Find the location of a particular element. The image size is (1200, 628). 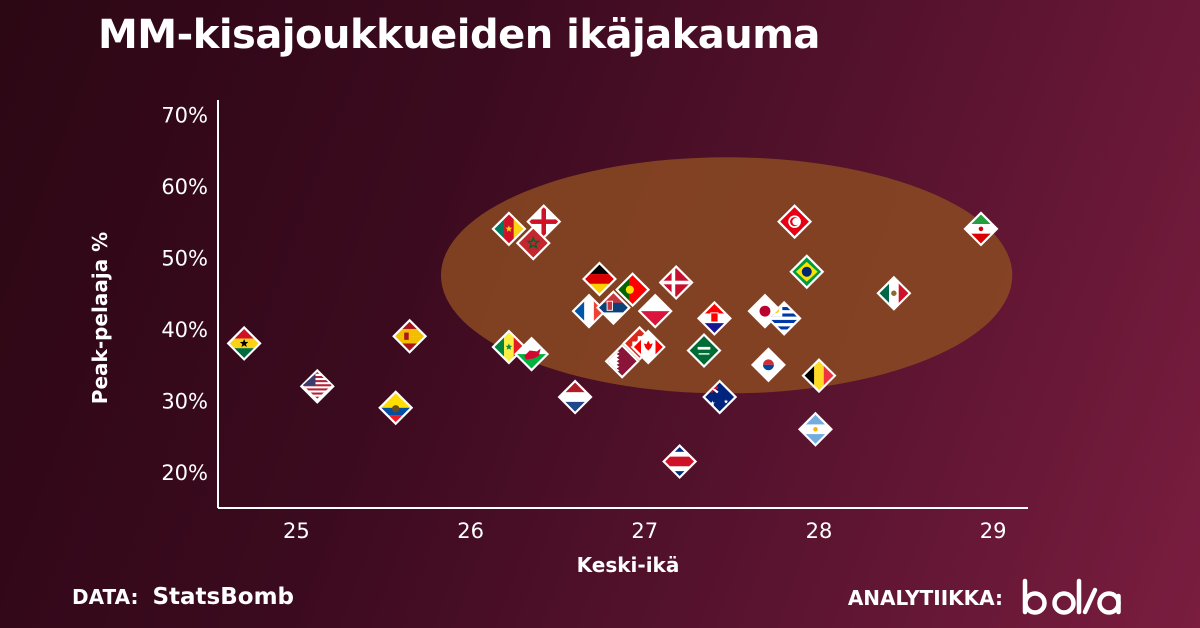

data-point-costarica is located at coordinates (680, 461).